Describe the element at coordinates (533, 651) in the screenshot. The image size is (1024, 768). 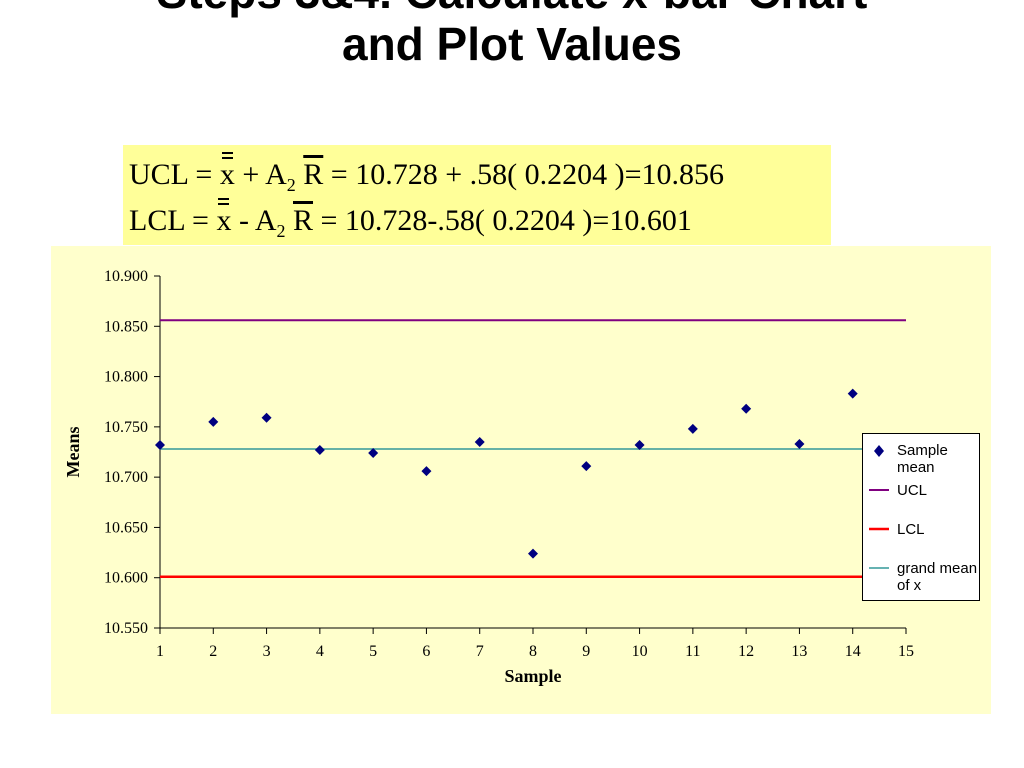
I see `x-tick-label: 8` at that location.